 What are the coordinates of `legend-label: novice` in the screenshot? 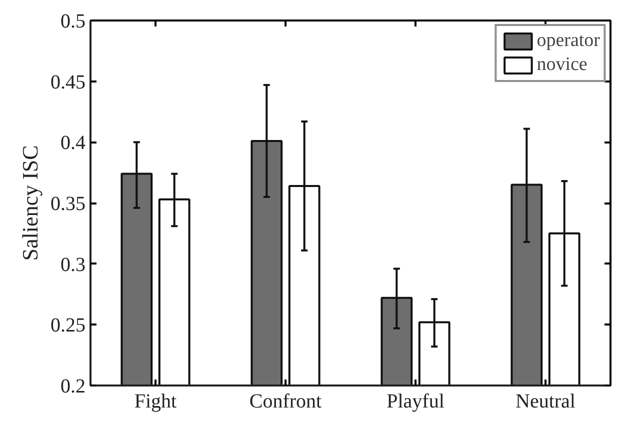 It's located at (562, 65).